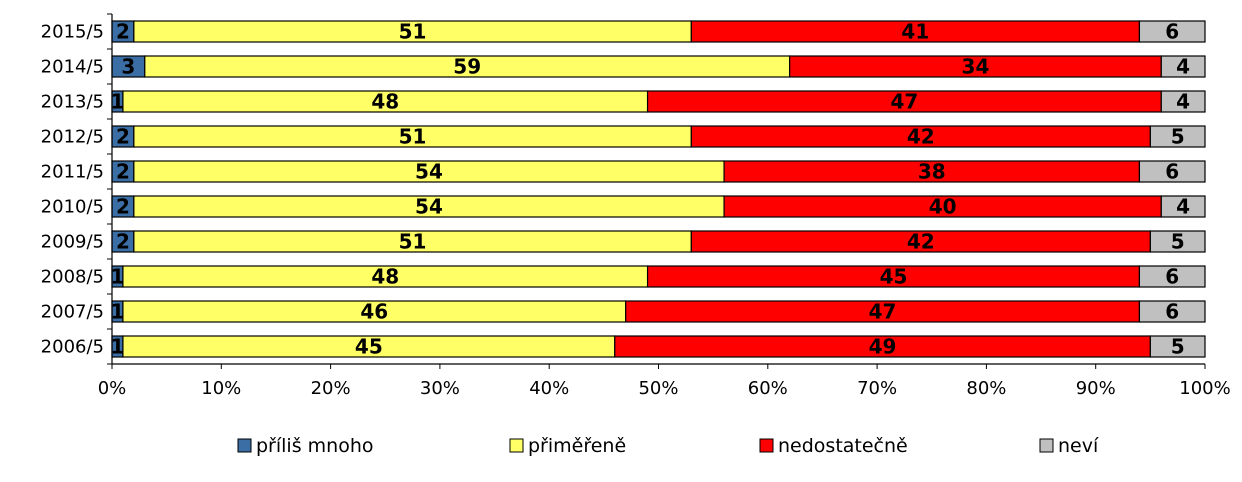  What do you see at coordinates (467, 67) in the screenshot?
I see `data-label: 59` at bounding box center [467, 67].